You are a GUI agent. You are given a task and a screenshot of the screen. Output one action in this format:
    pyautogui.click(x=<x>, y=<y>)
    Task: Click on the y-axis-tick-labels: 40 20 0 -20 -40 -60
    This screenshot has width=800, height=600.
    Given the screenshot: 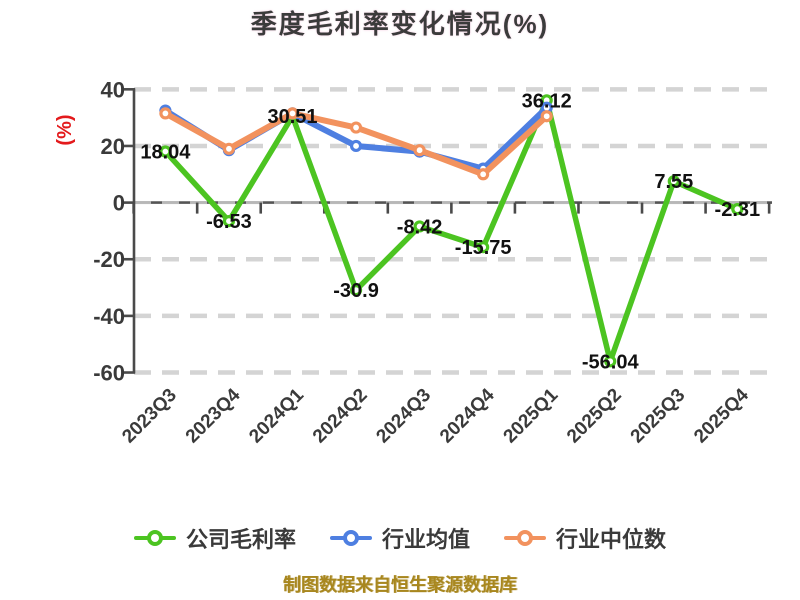 What is the action you would take?
    pyautogui.click(x=109, y=231)
    